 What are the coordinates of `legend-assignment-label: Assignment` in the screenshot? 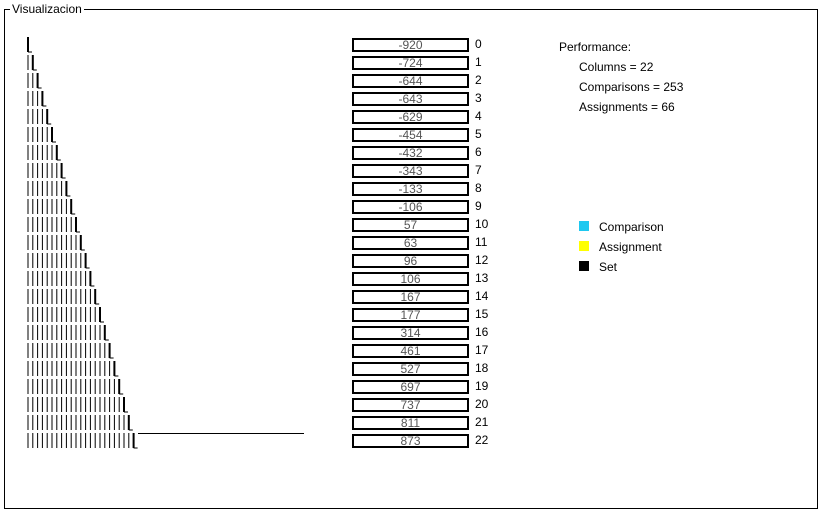 It's located at (630, 247).